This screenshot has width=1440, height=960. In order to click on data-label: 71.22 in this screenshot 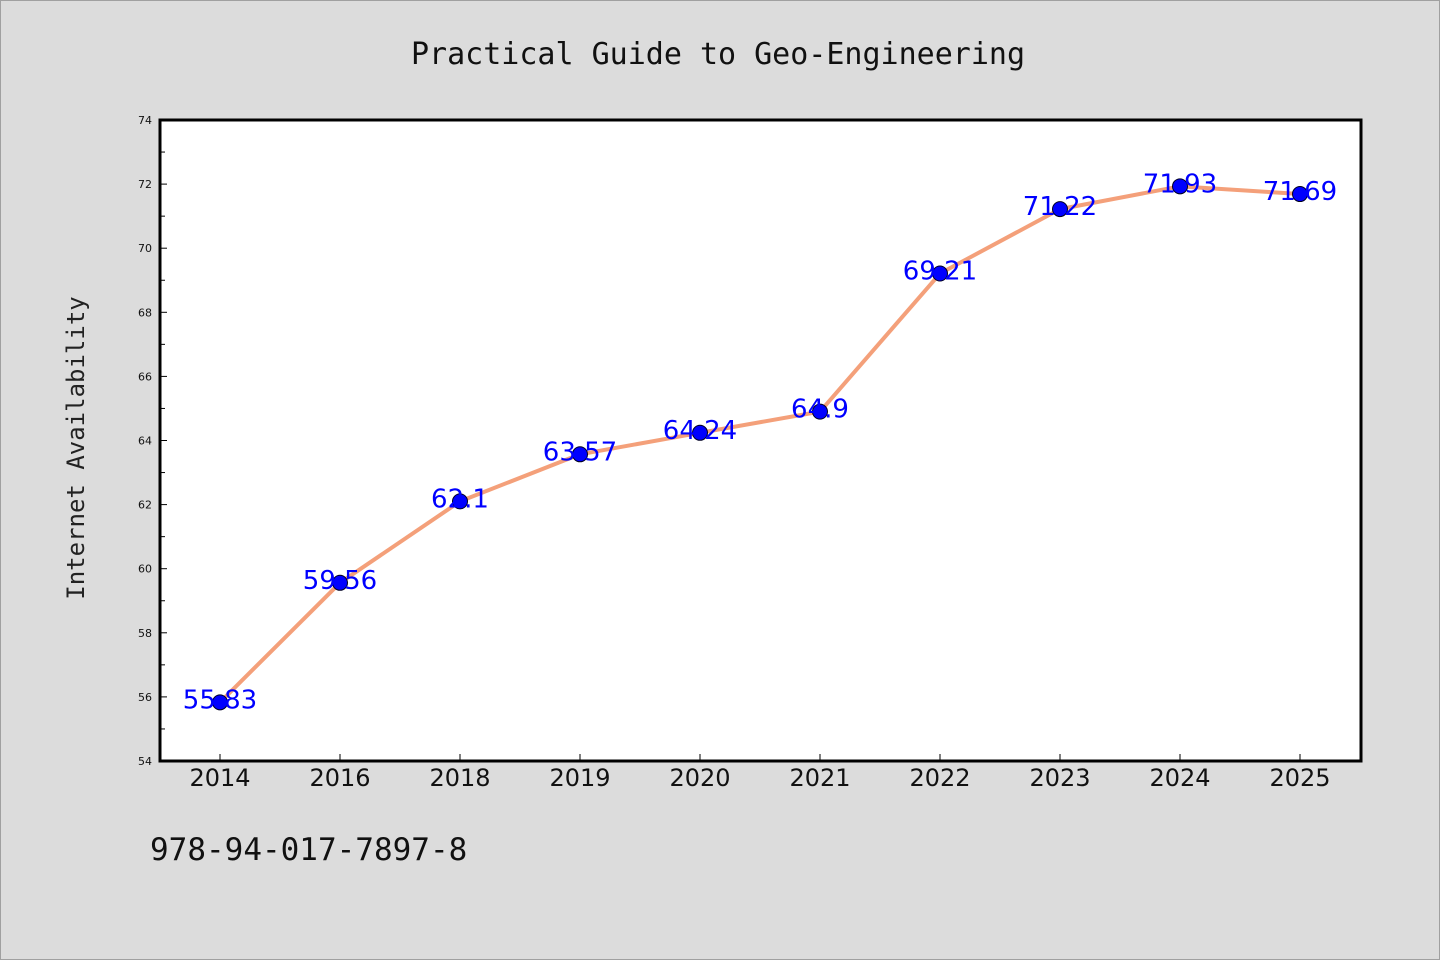, I will do `click(1060, 207)`.